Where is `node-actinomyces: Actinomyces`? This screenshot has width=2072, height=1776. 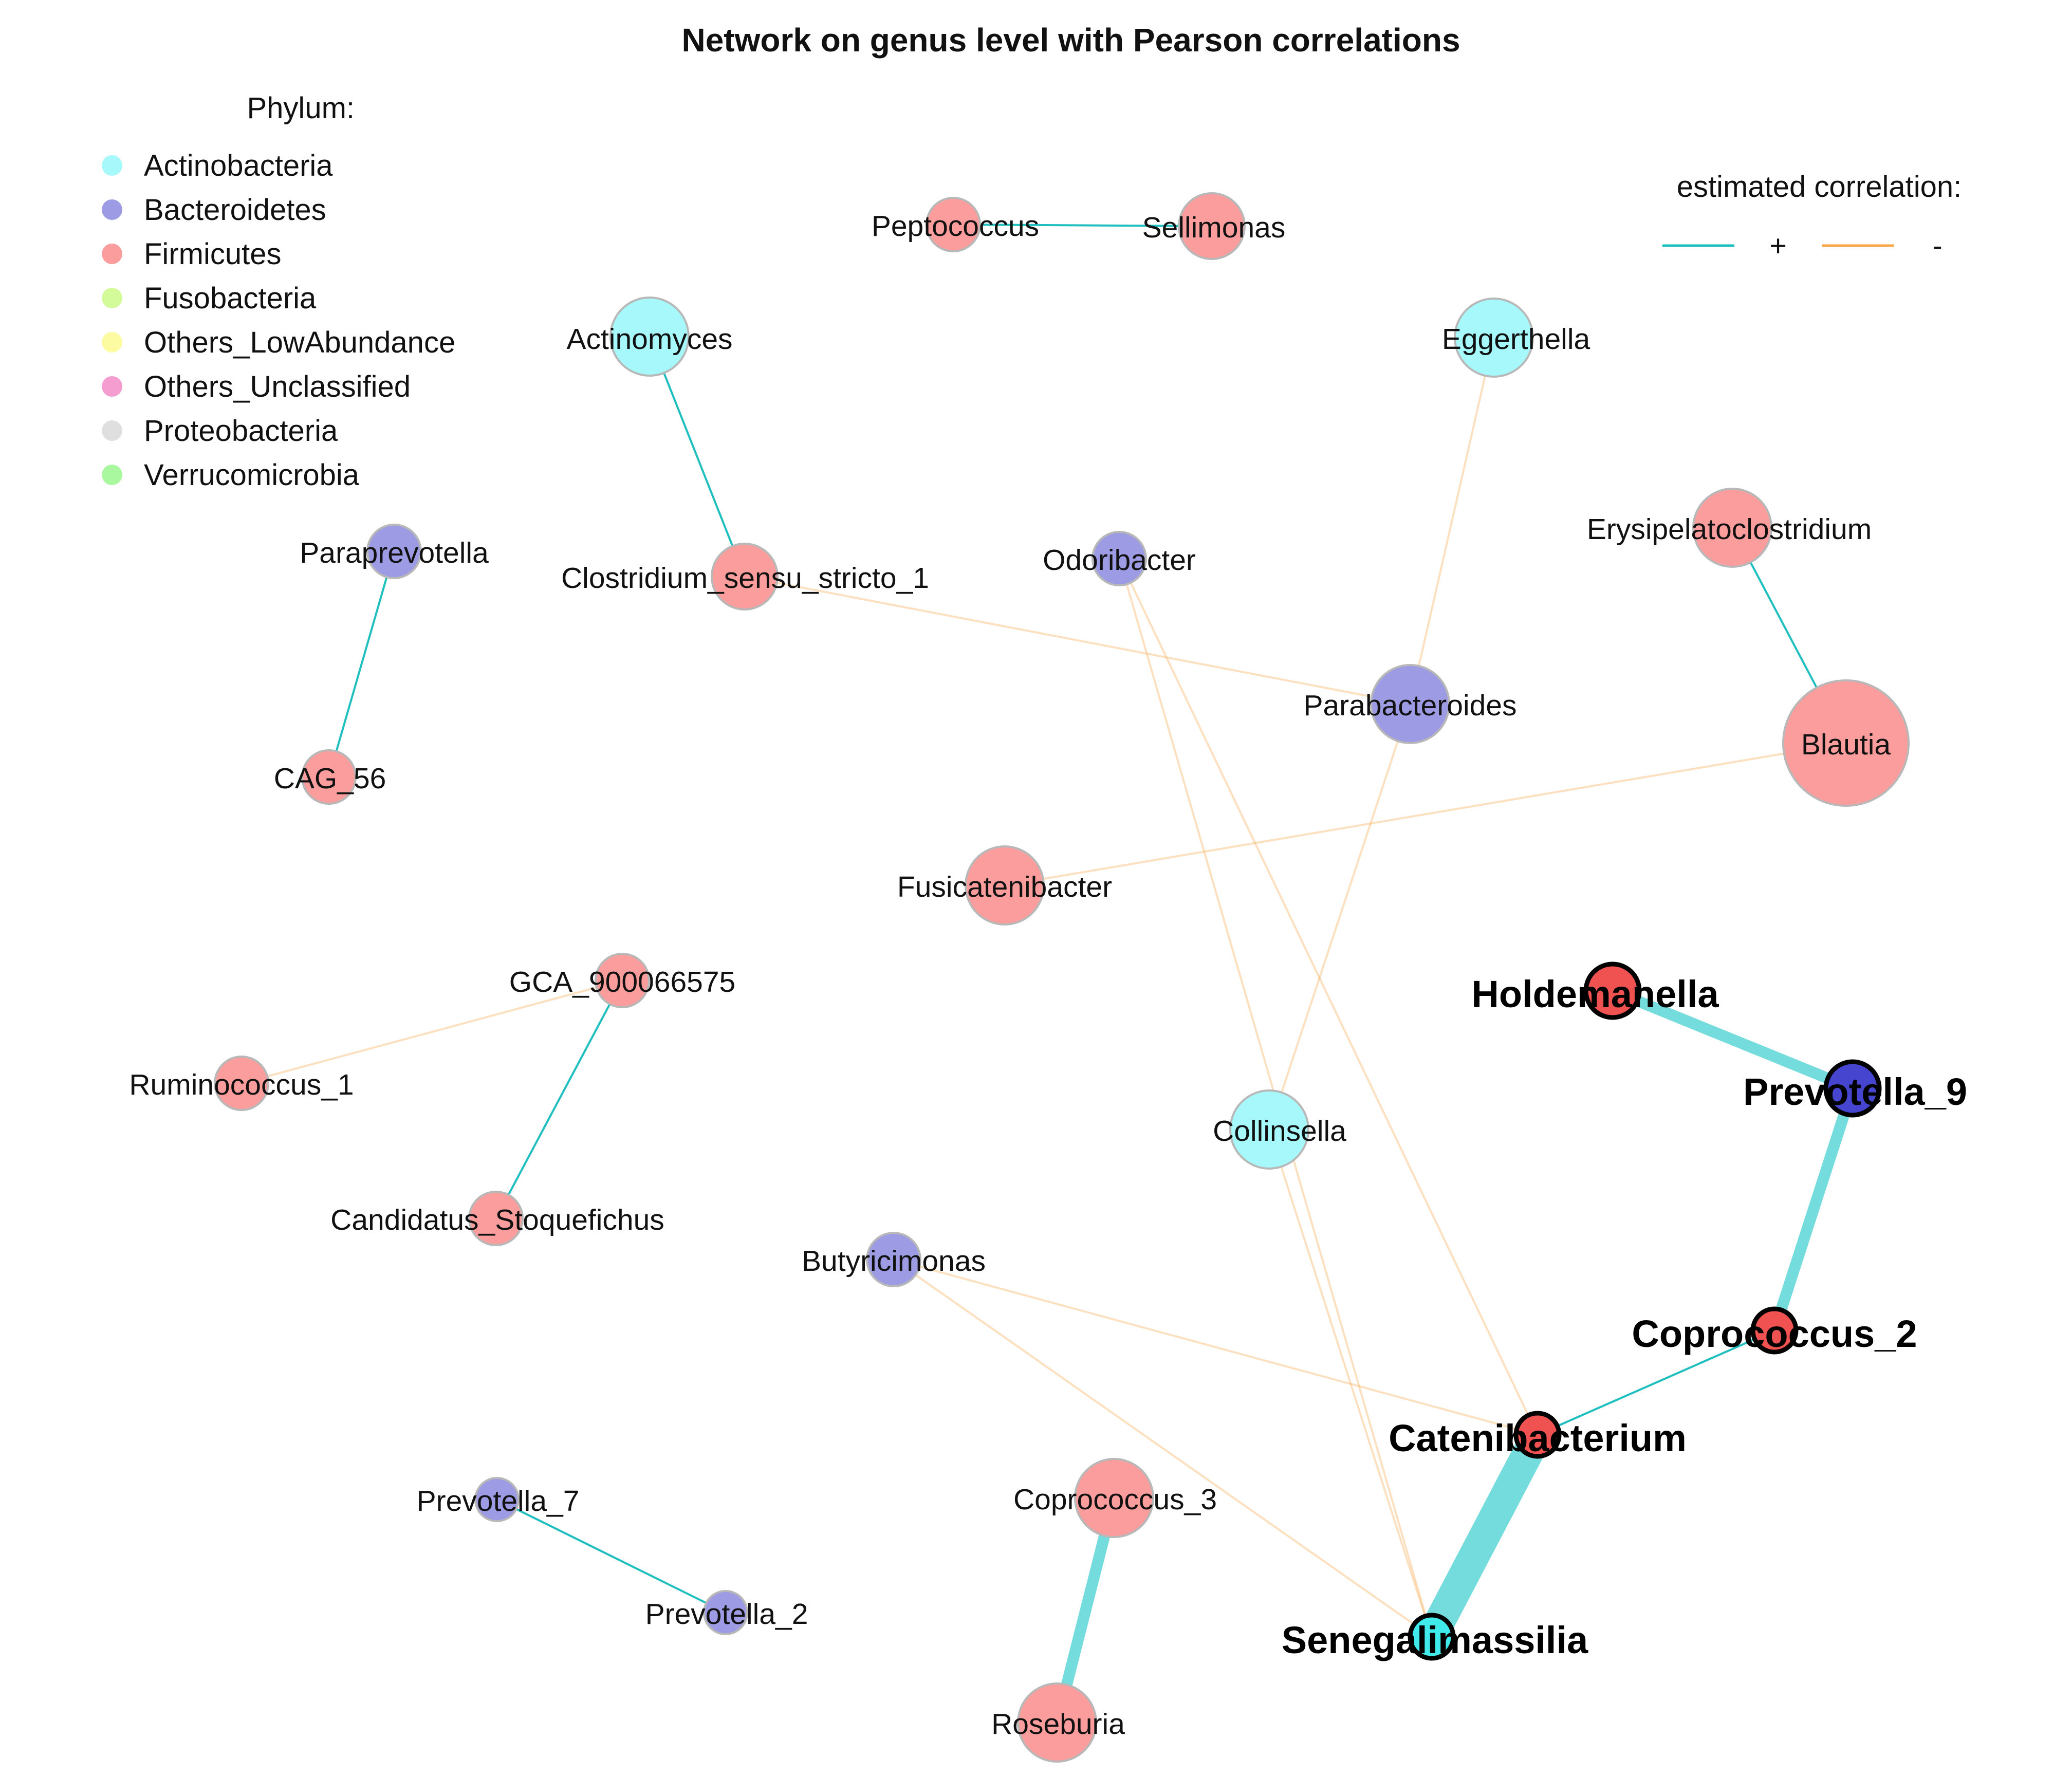 node-actinomyces: Actinomyces is located at coordinates (649, 337).